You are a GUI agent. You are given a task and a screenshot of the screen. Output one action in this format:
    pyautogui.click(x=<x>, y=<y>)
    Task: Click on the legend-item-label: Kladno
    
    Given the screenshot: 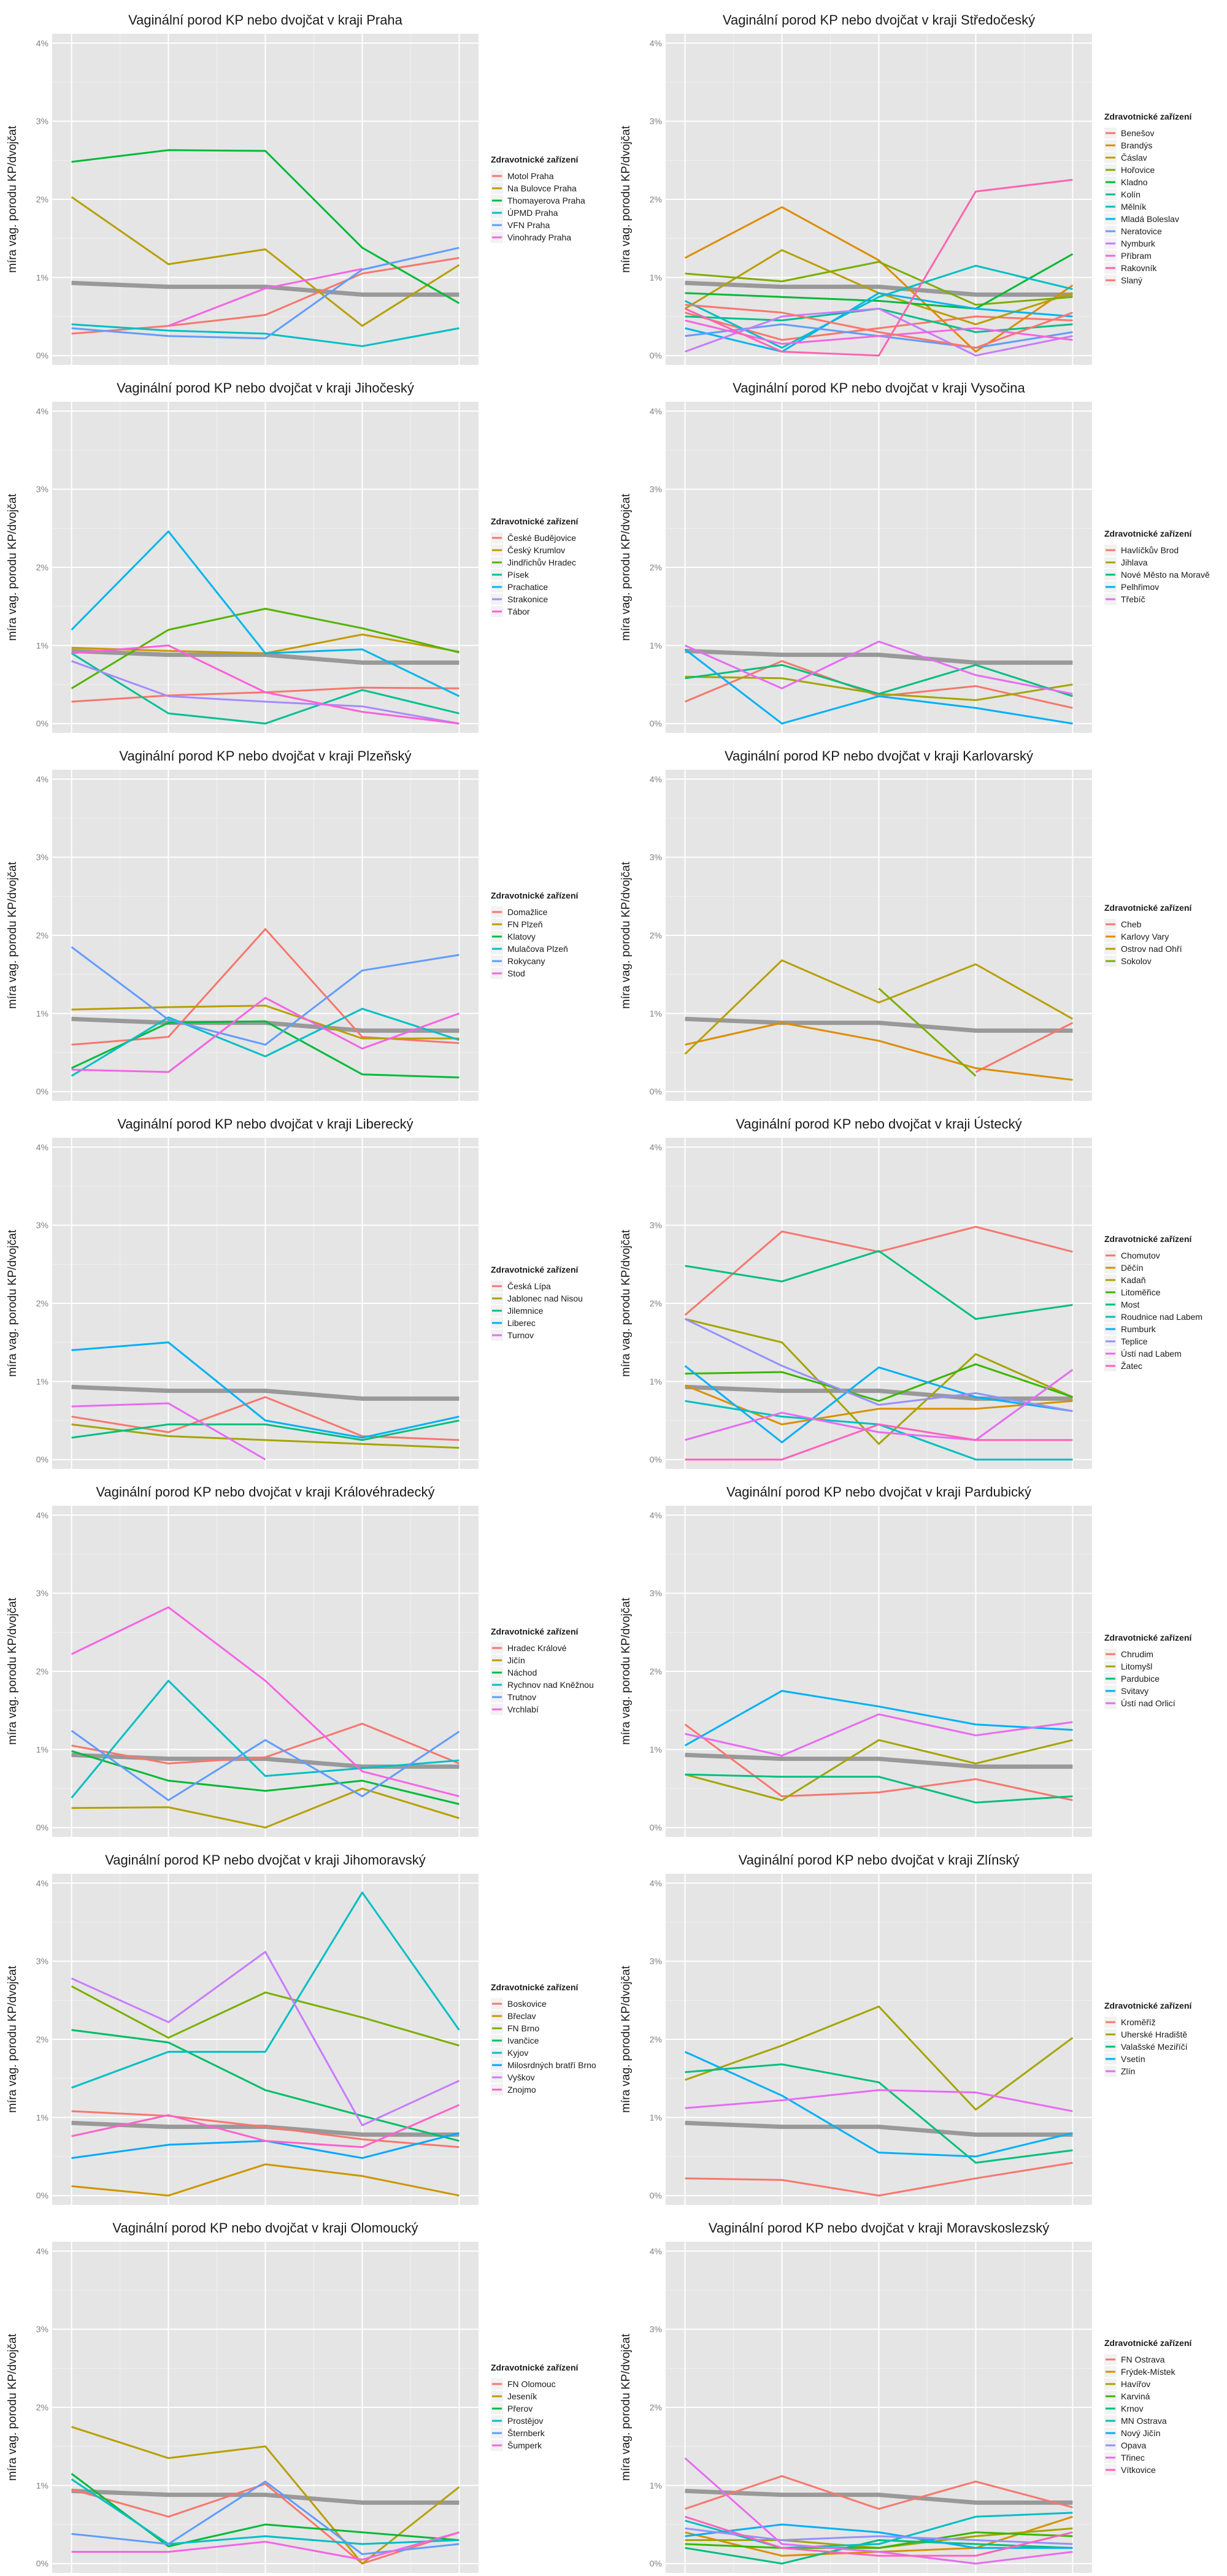 What is the action you would take?
    pyautogui.click(x=1134, y=182)
    